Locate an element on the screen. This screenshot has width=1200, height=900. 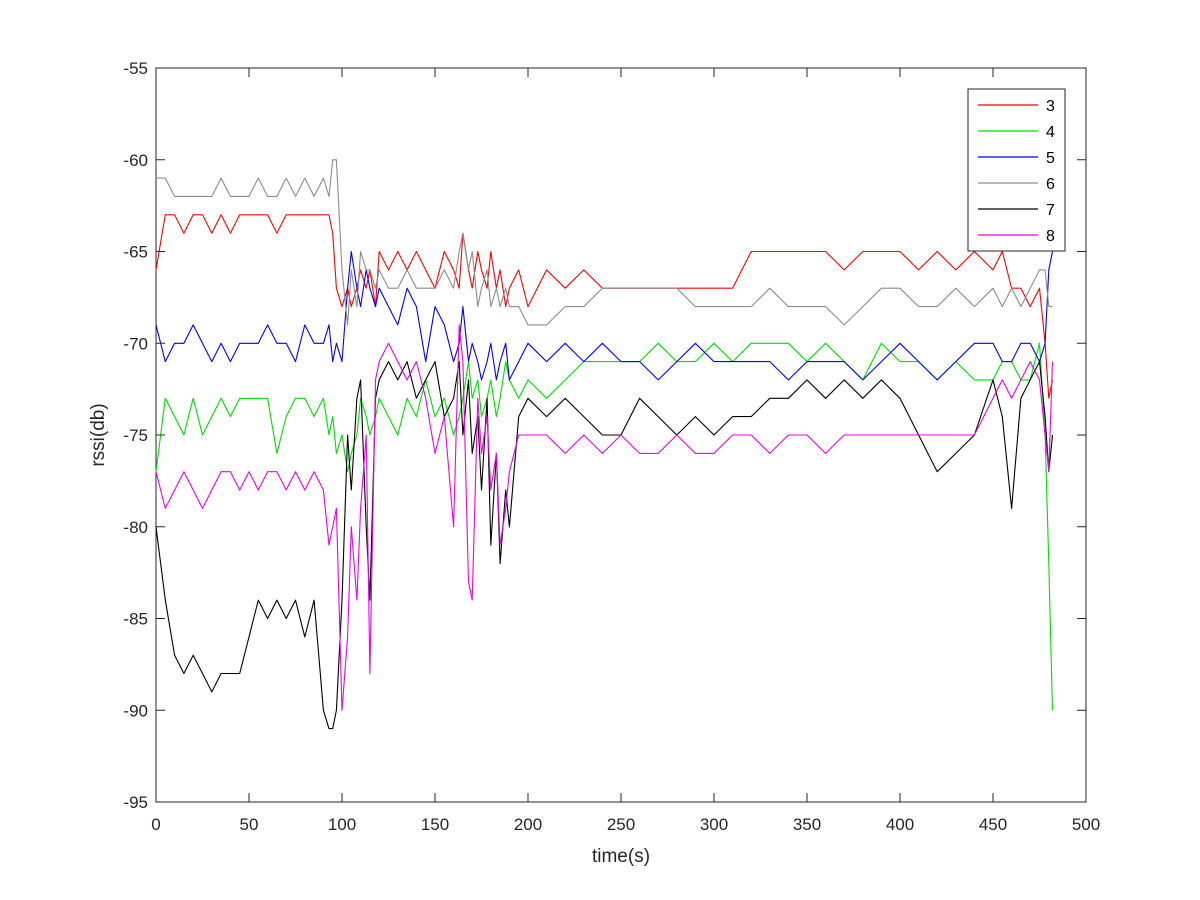
y-tick-label: -75 is located at coordinates (135, 435).